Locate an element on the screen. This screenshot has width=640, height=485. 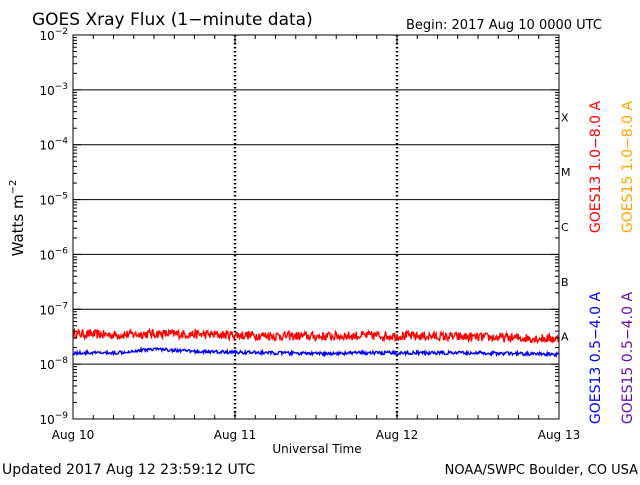
y-tick-exponent: −3 is located at coordinates (61, 87).